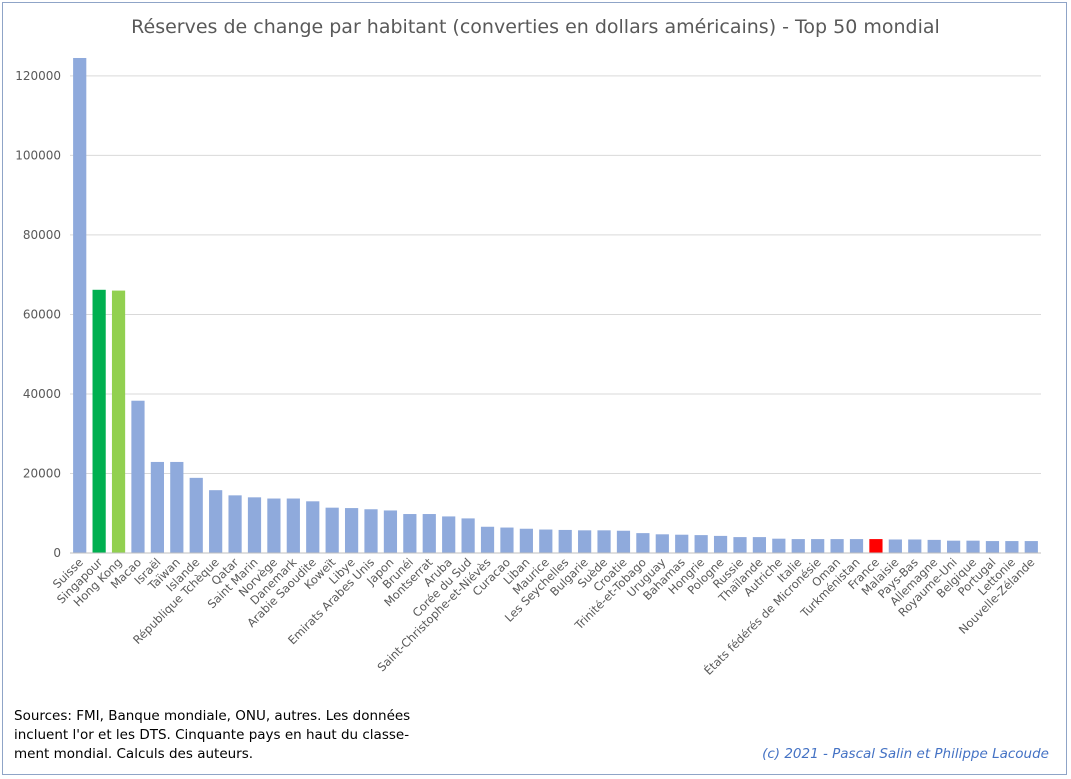 This screenshot has width=1071, height=779. Describe the element at coordinates (38, 76) in the screenshot. I see `y-tick-label: 120000` at that location.